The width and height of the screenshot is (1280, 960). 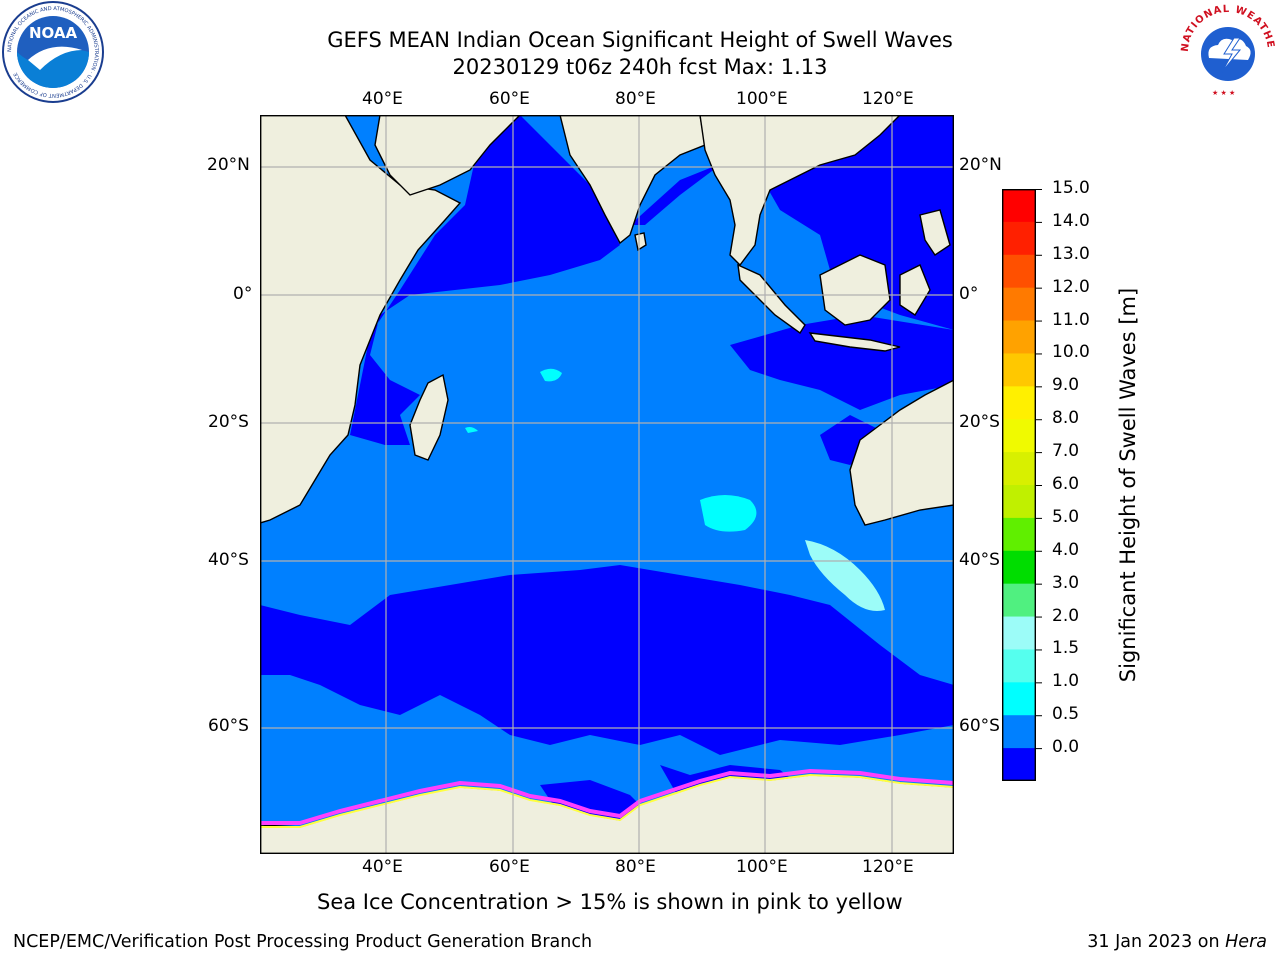 What do you see at coordinates (1066, 549) in the screenshot?
I see `colorbar-tick-label: 4.0` at bounding box center [1066, 549].